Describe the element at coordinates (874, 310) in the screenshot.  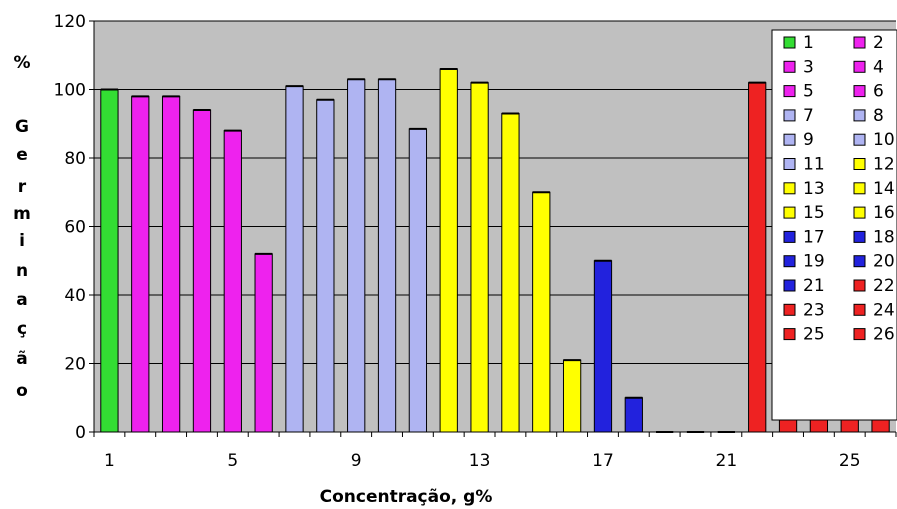
I see `legend-item-24: 24` at that location.